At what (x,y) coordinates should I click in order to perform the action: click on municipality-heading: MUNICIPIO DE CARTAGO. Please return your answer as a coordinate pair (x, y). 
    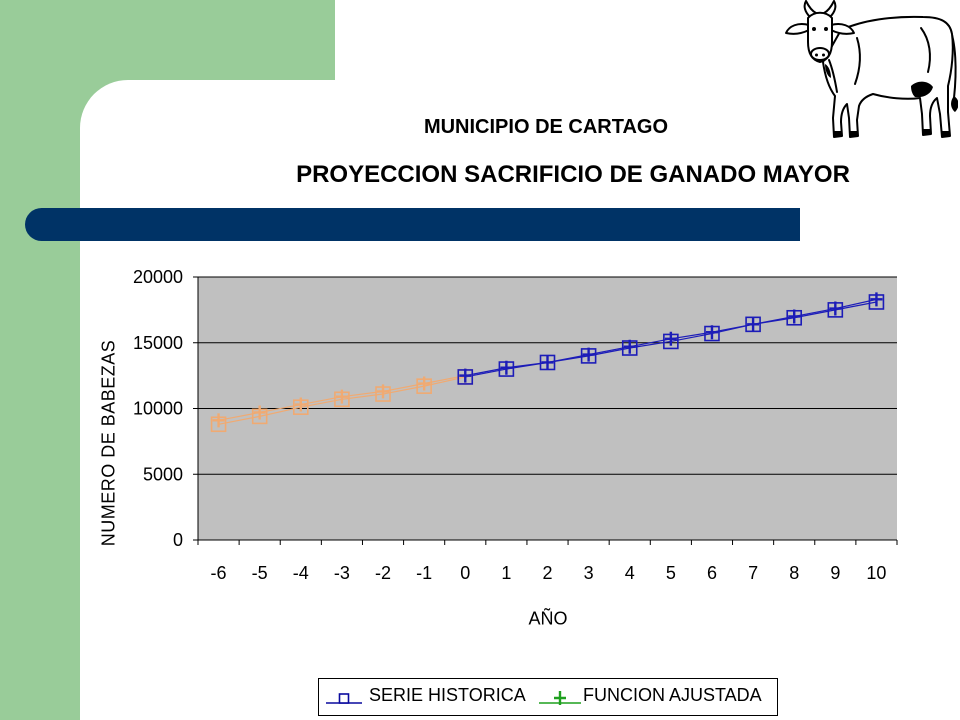
    Looking at the image, I should click on (546, 127).